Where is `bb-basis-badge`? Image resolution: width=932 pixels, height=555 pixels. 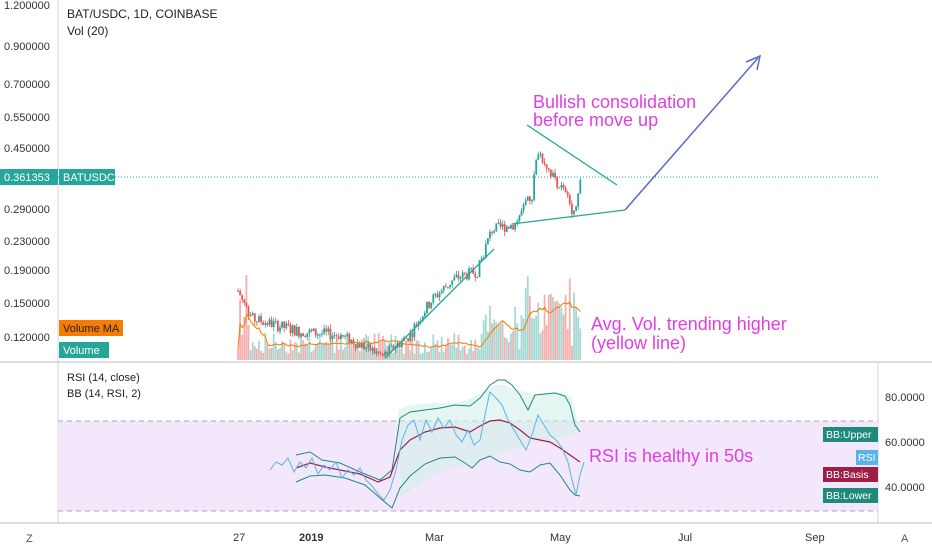
bb-basis-badge is located at coordinates (850, 474).